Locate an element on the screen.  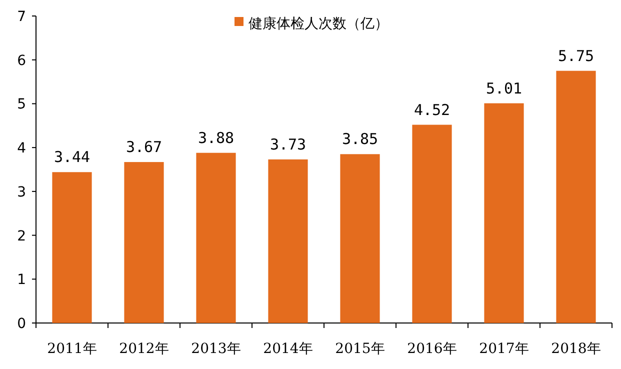
data-label: 3.67 is located at coordinates (144, 147).